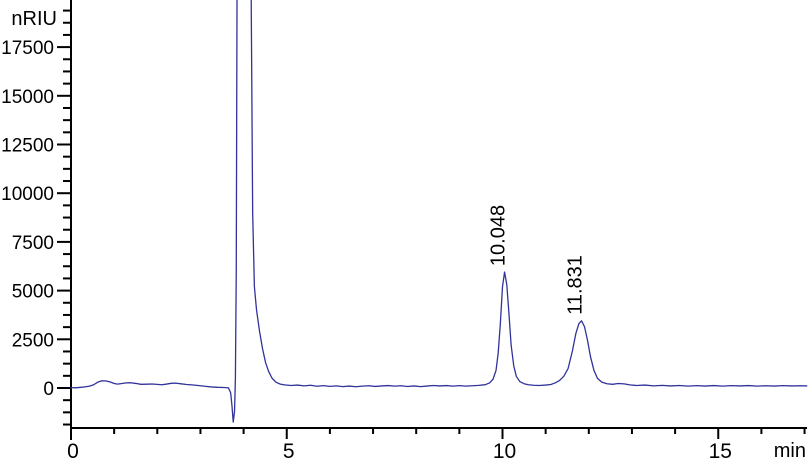 The width and height of the screenshot is (808, 463). I want to click on y-tick-label: 17500, so click(27, 48).